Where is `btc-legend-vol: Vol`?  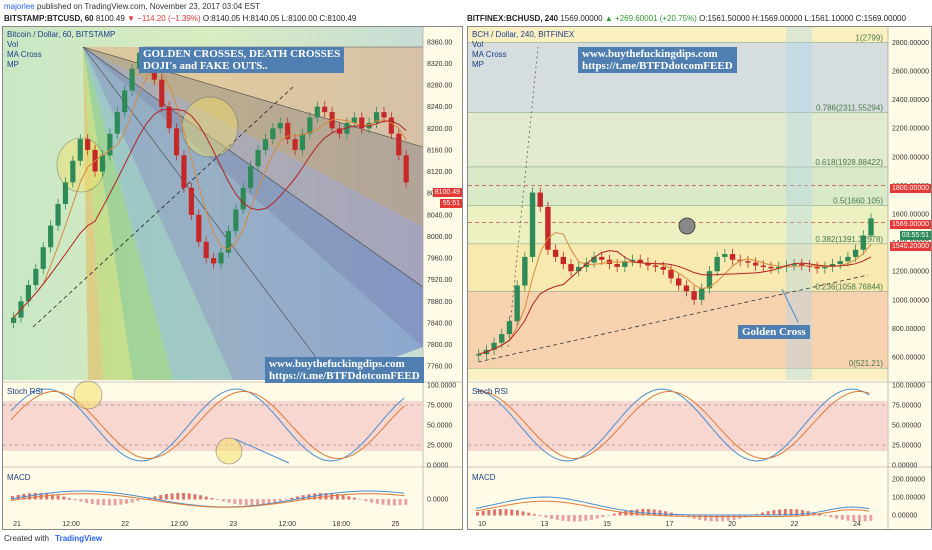 btc-legend-vol: Vol is located at coordinates (13, 44).